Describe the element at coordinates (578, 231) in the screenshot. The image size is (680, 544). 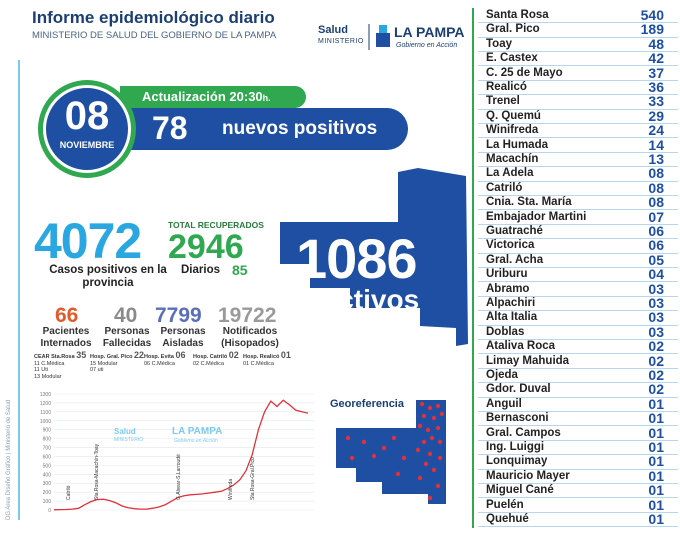
I see `locality-row: Guatraché 06` at that location.